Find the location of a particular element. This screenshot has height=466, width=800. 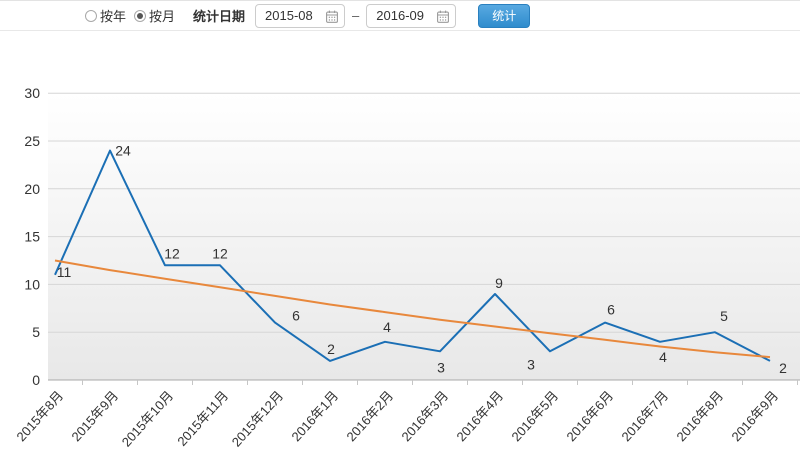

radio-by-year-label: 按年 is located at coordinates (113, 16).